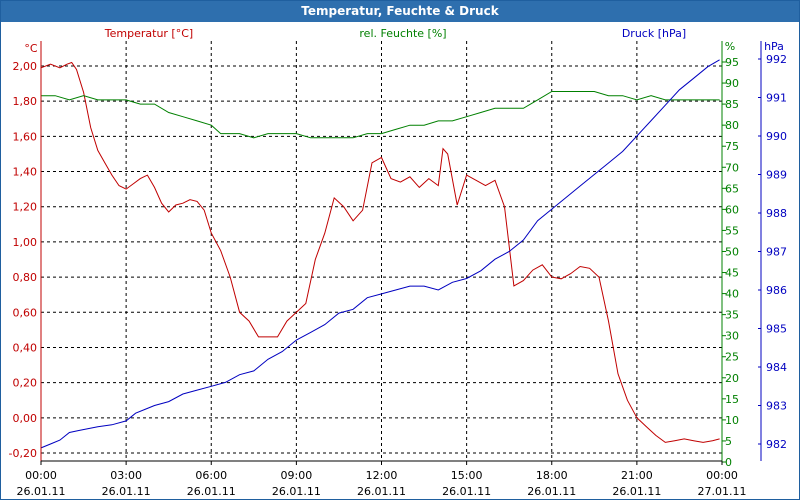  What do you see at coordinates (382, 475) in the screenshot?
I see `x-tick-time: 12:00` at bounding box center [382, 475].